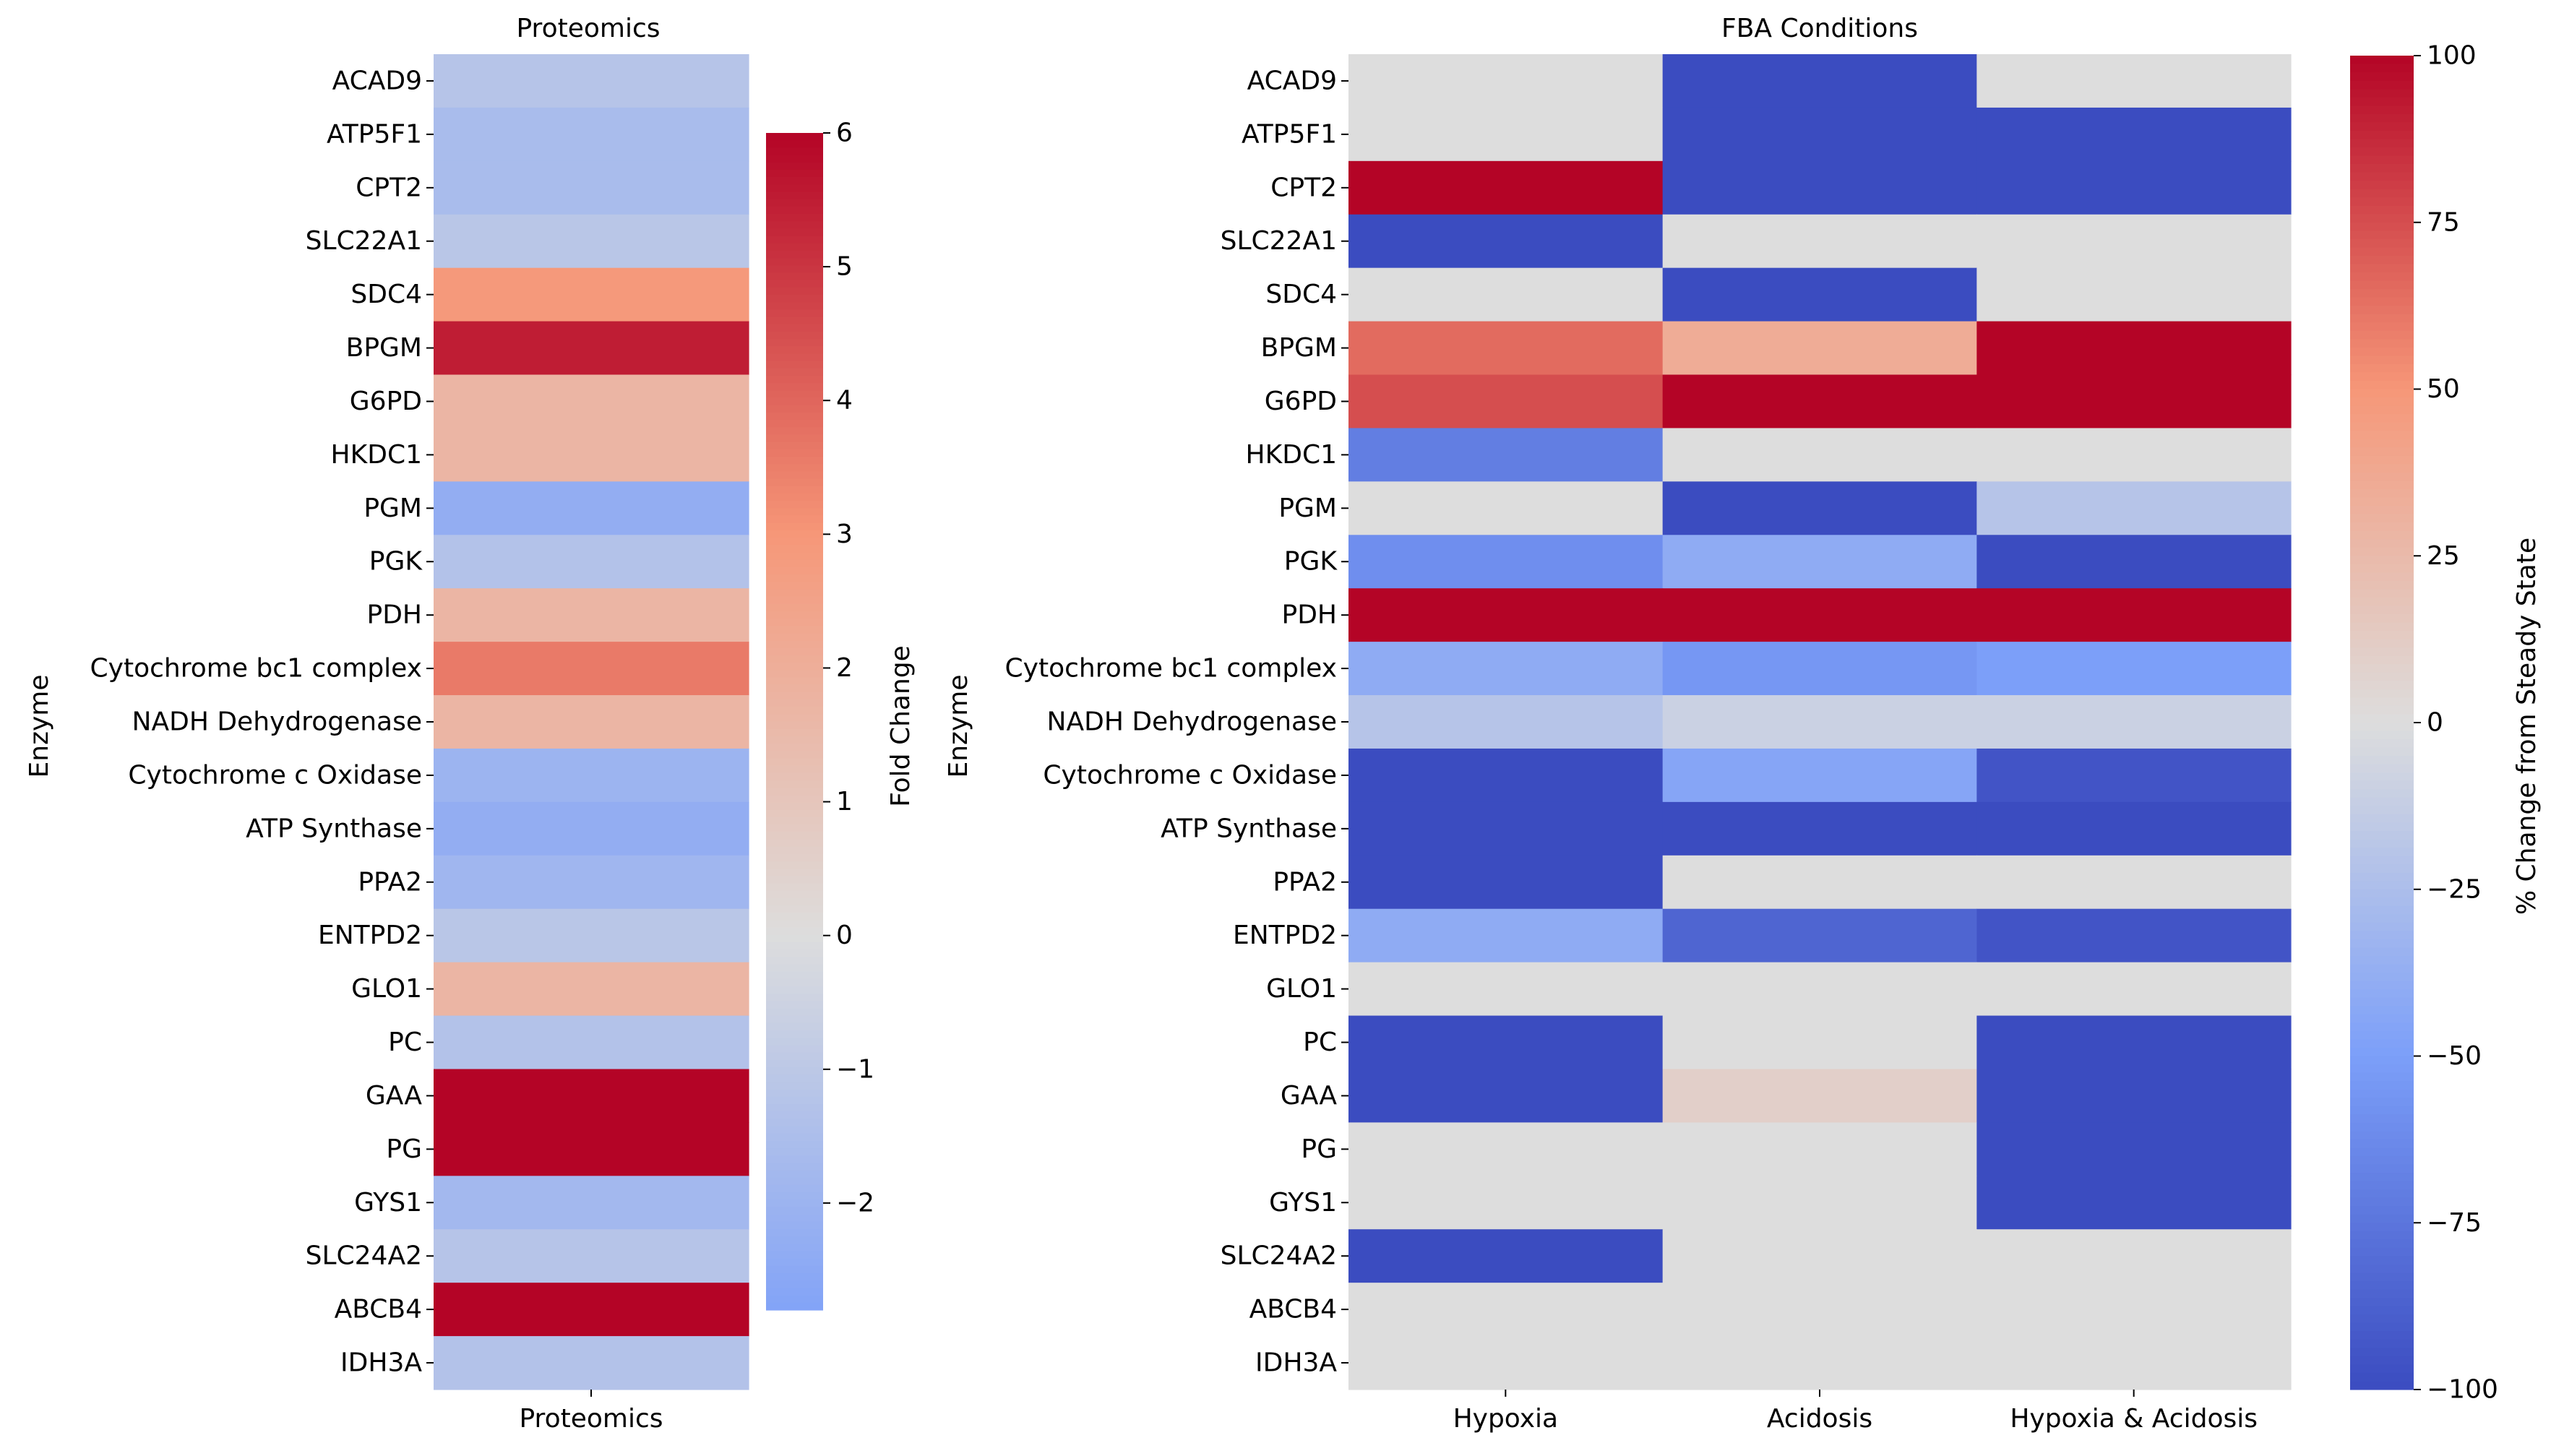  I want to click on colorbar-tick-label-fba-2: 50, so click(2443, 389).